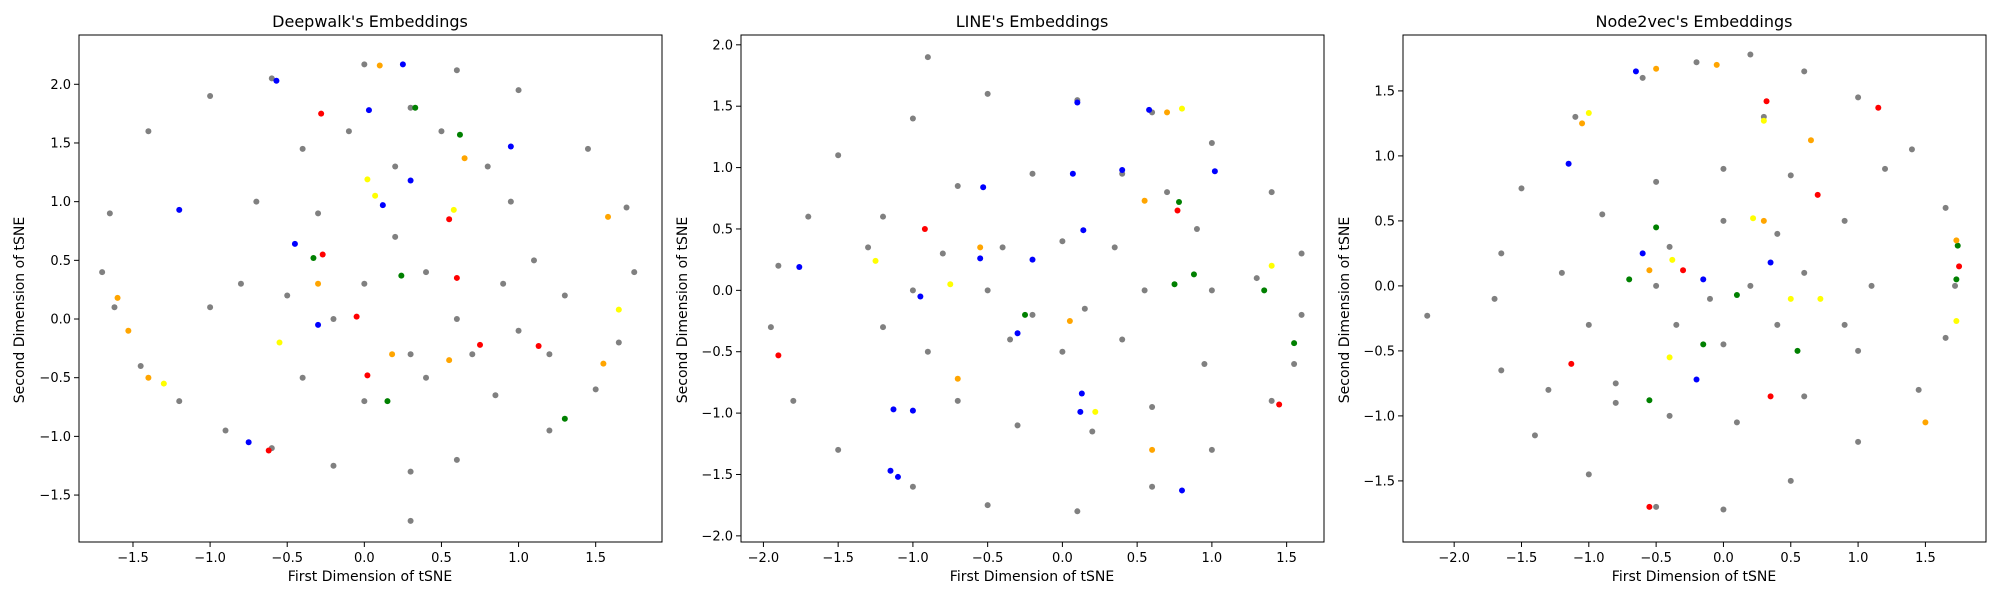 This screenshot has height=600, width=2000. I want to click on y-tick-label: 2.0, so click(722, 45).